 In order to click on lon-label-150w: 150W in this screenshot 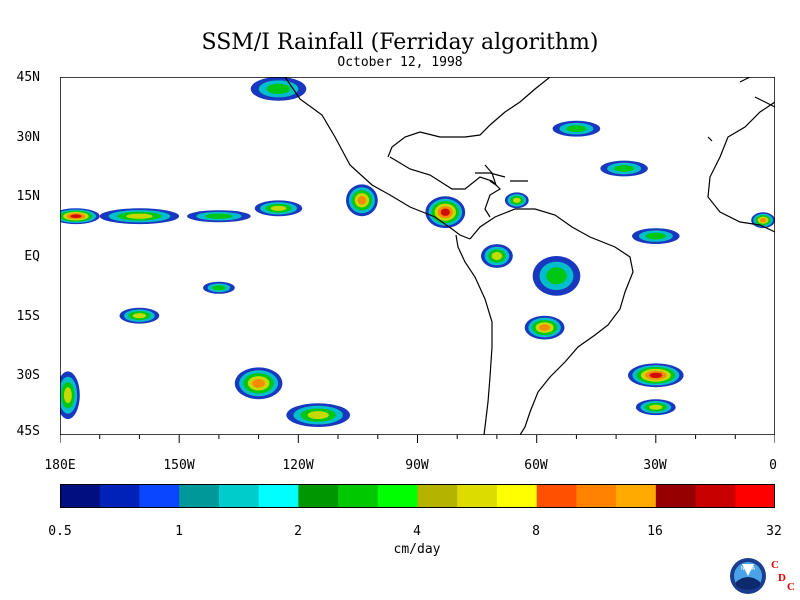, I will do `click(179, 465)`.